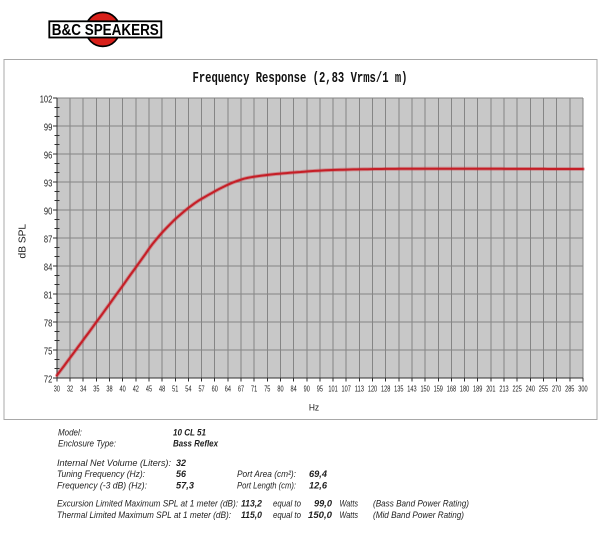 The image size is (600, 558). I want to click on svg-text: 240, so click(531, 388).